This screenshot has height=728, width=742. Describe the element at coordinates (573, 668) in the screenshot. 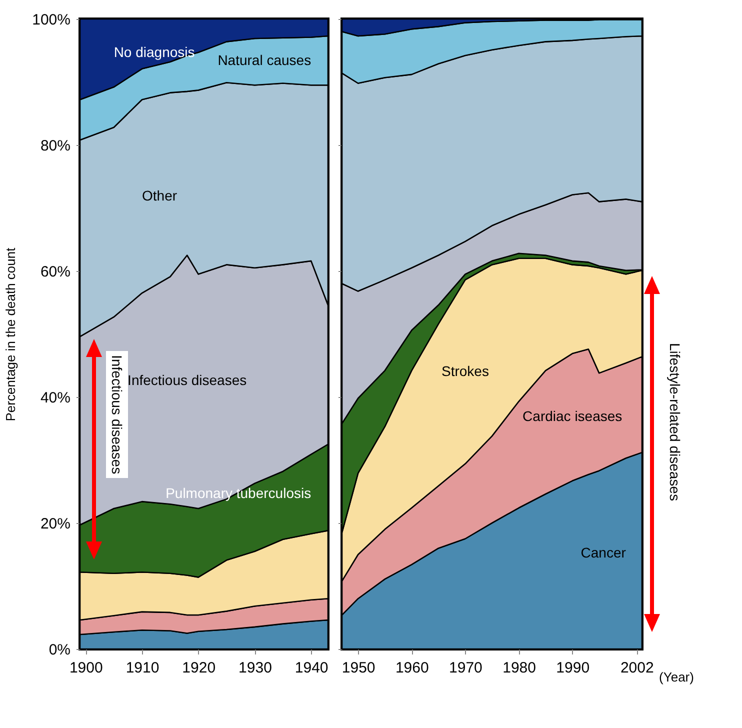

I see `x-tick-label: 1990` at that location.